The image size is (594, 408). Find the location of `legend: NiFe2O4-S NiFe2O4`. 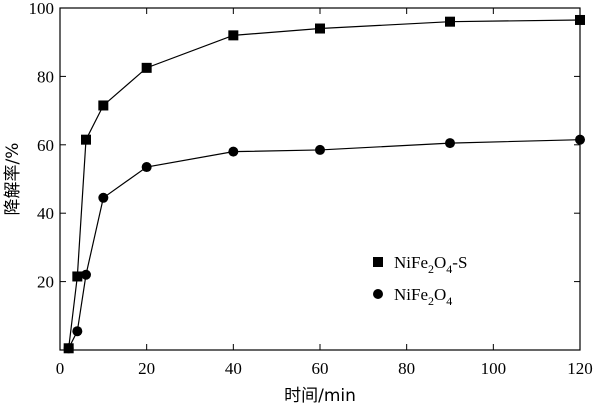

legend: NiFe2O4-S NiFe2O4 is located at coordinates (420, 280).